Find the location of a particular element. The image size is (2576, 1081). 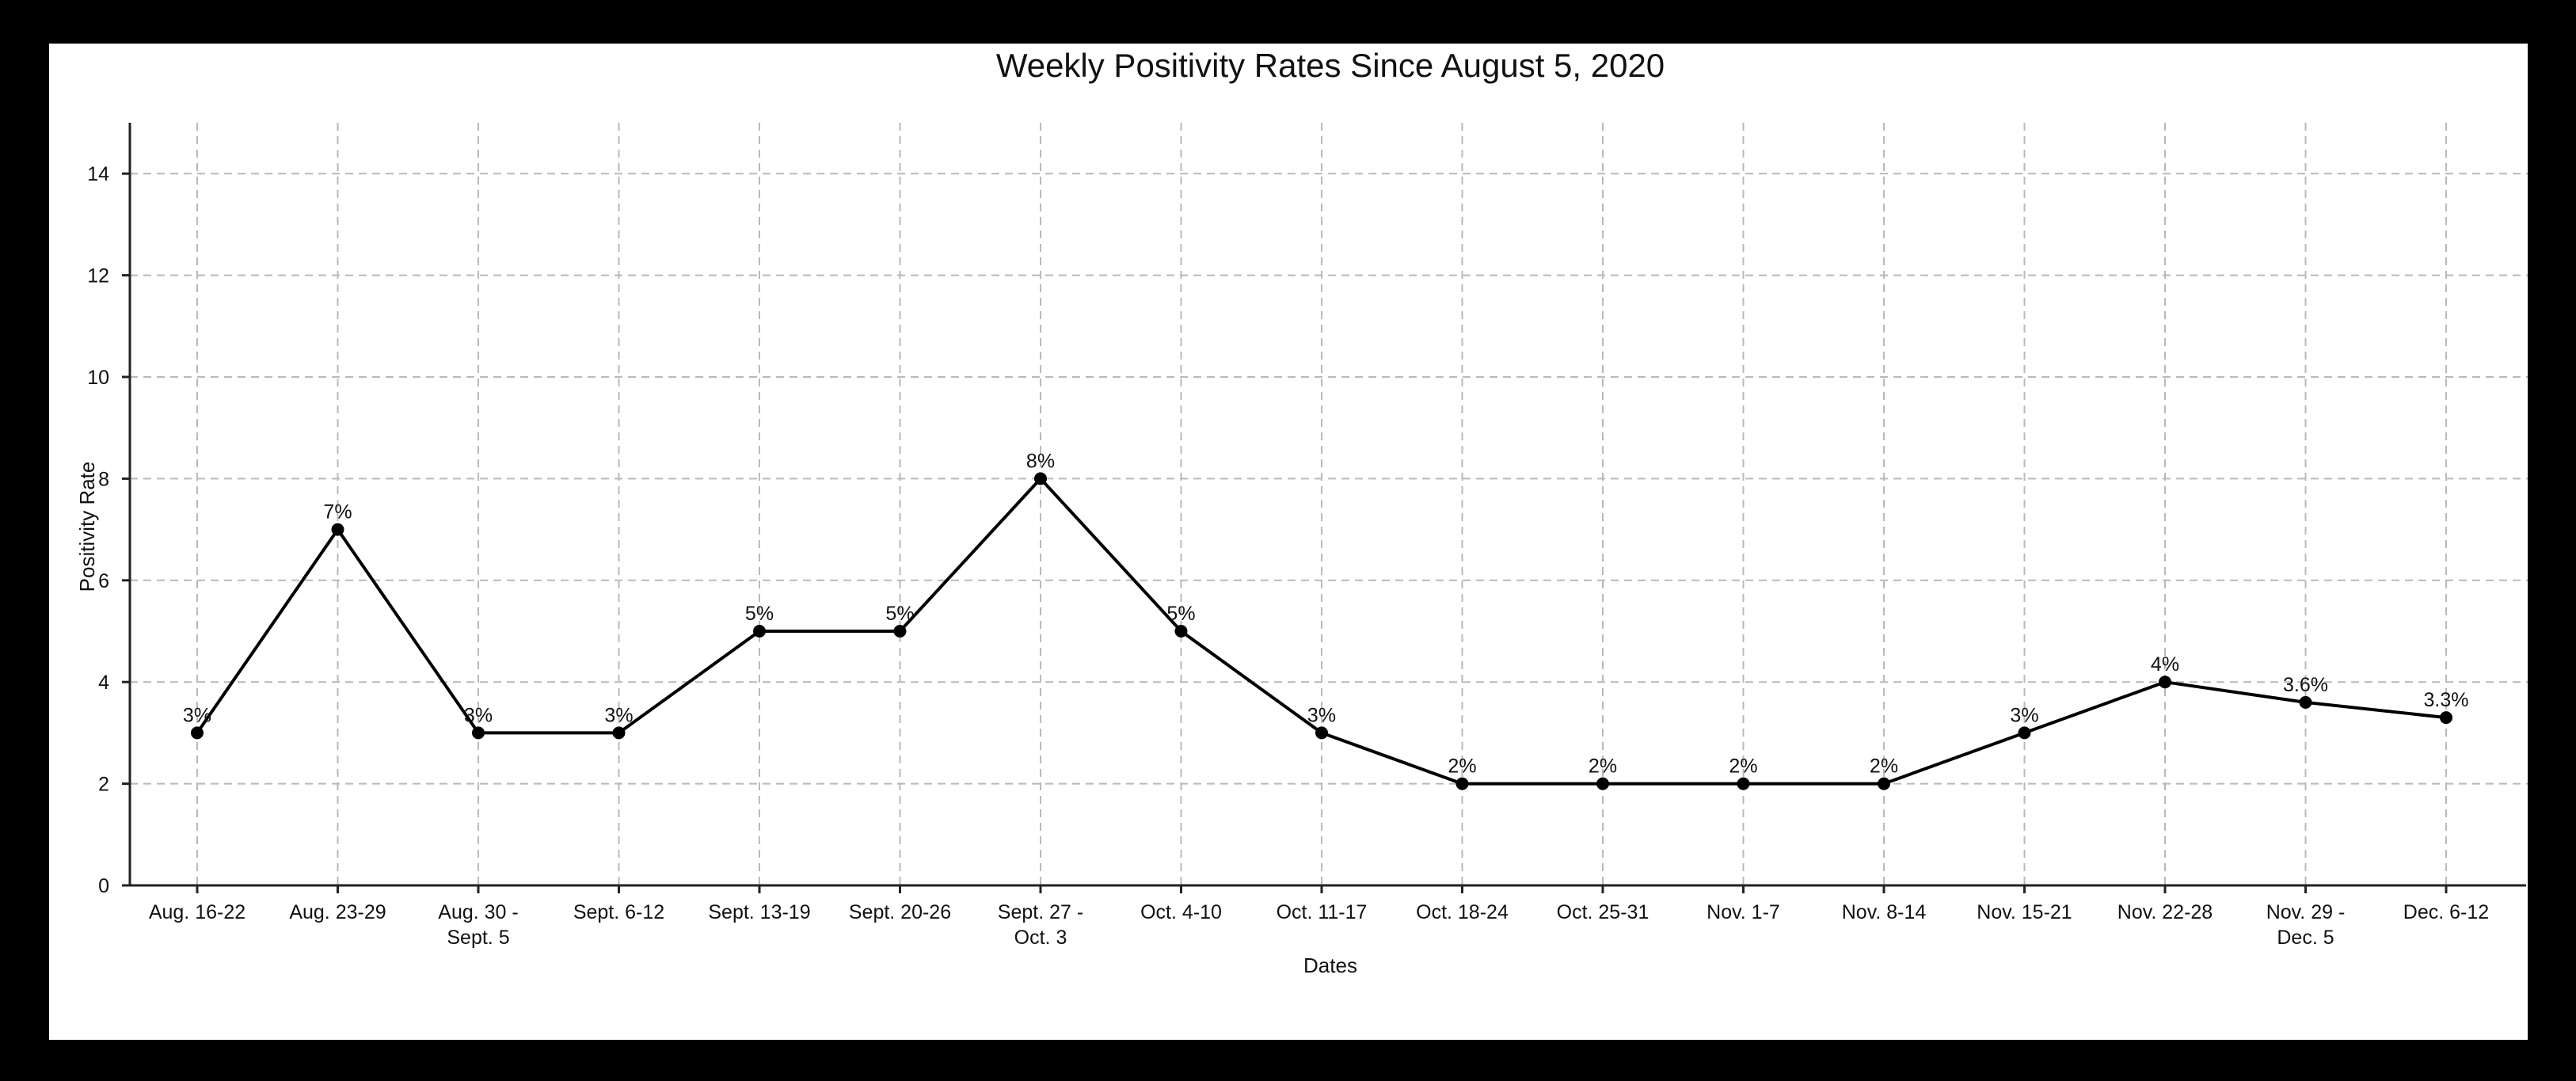

data-label: 8% is located at coordinates (1040, 461).